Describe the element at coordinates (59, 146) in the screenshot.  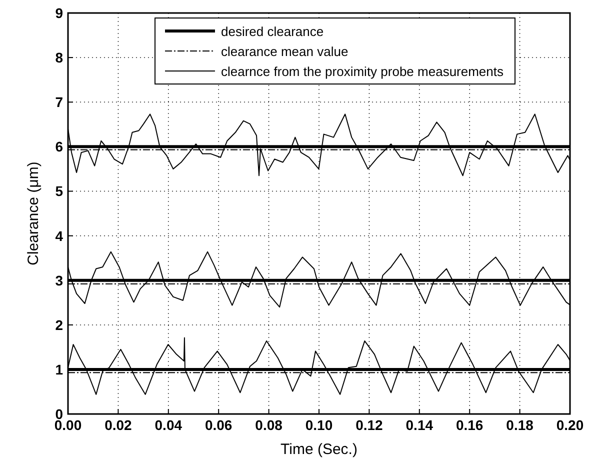
I see `y-tick-label: 6` at that location.